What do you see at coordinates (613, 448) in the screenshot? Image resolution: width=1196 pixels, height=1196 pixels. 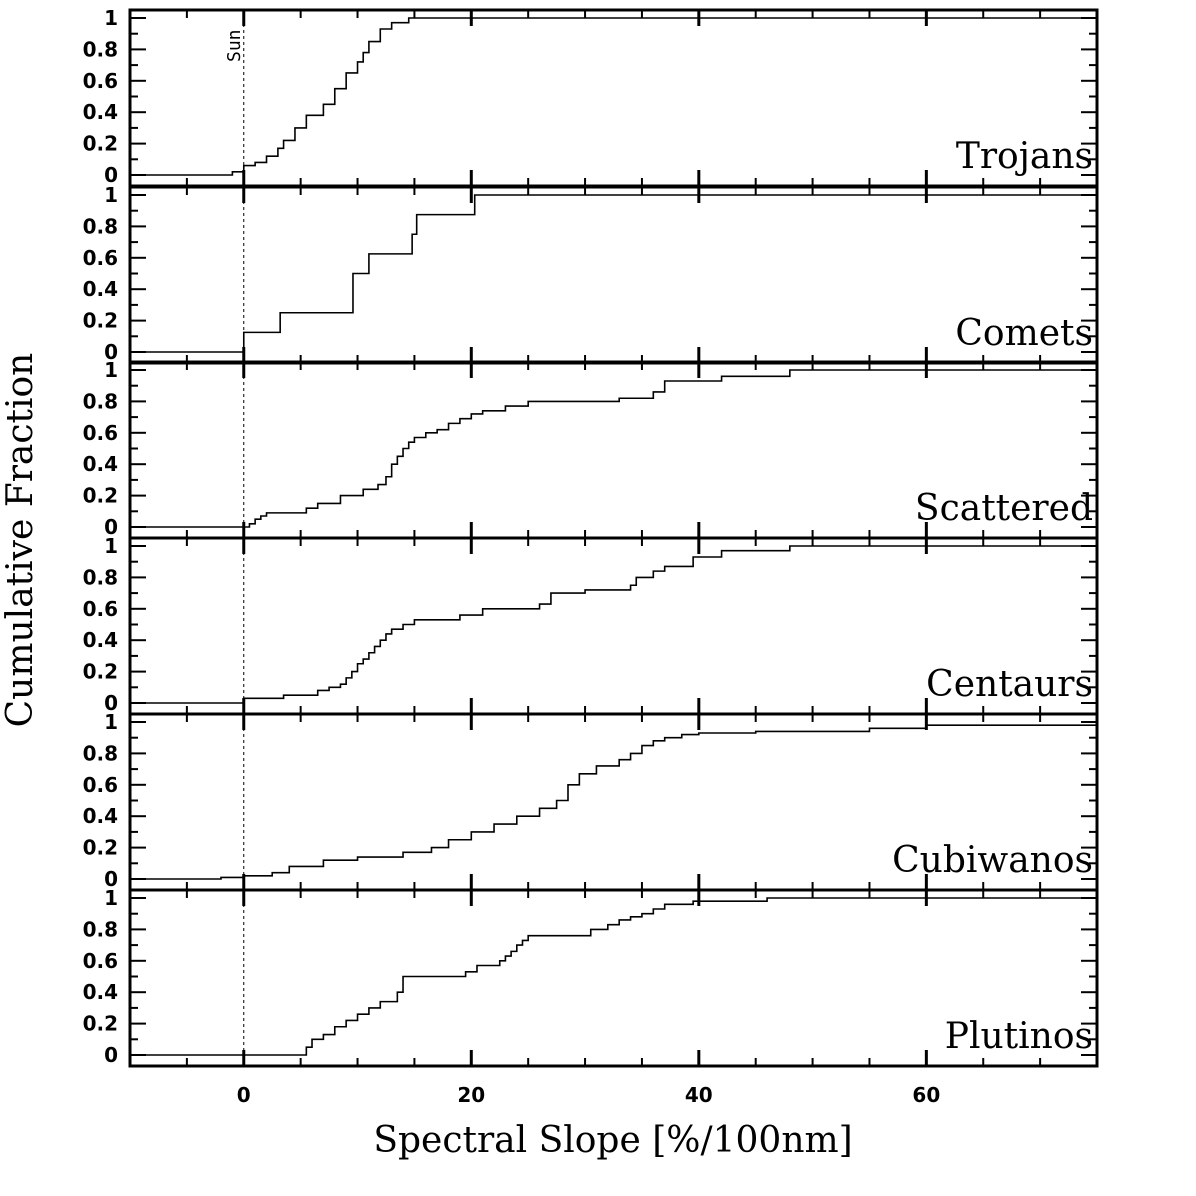 I see `series-line-scattered` at bounding box center [613, 448].